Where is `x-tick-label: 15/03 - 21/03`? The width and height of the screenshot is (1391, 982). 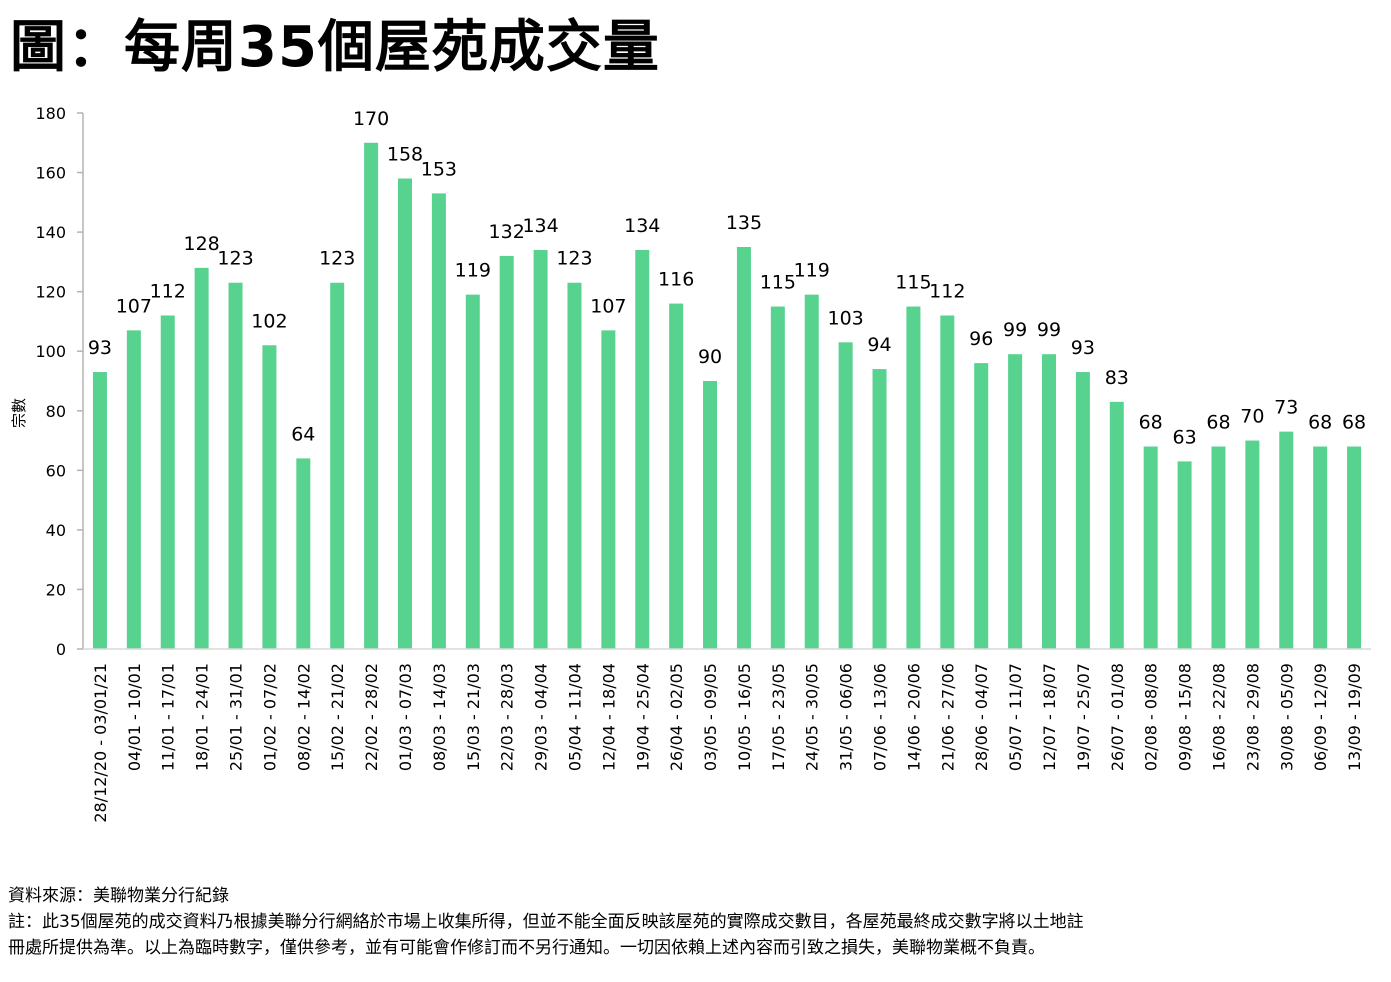 x-tick-label: 15/03 - 21/03 is located at coordinates (473, 717).